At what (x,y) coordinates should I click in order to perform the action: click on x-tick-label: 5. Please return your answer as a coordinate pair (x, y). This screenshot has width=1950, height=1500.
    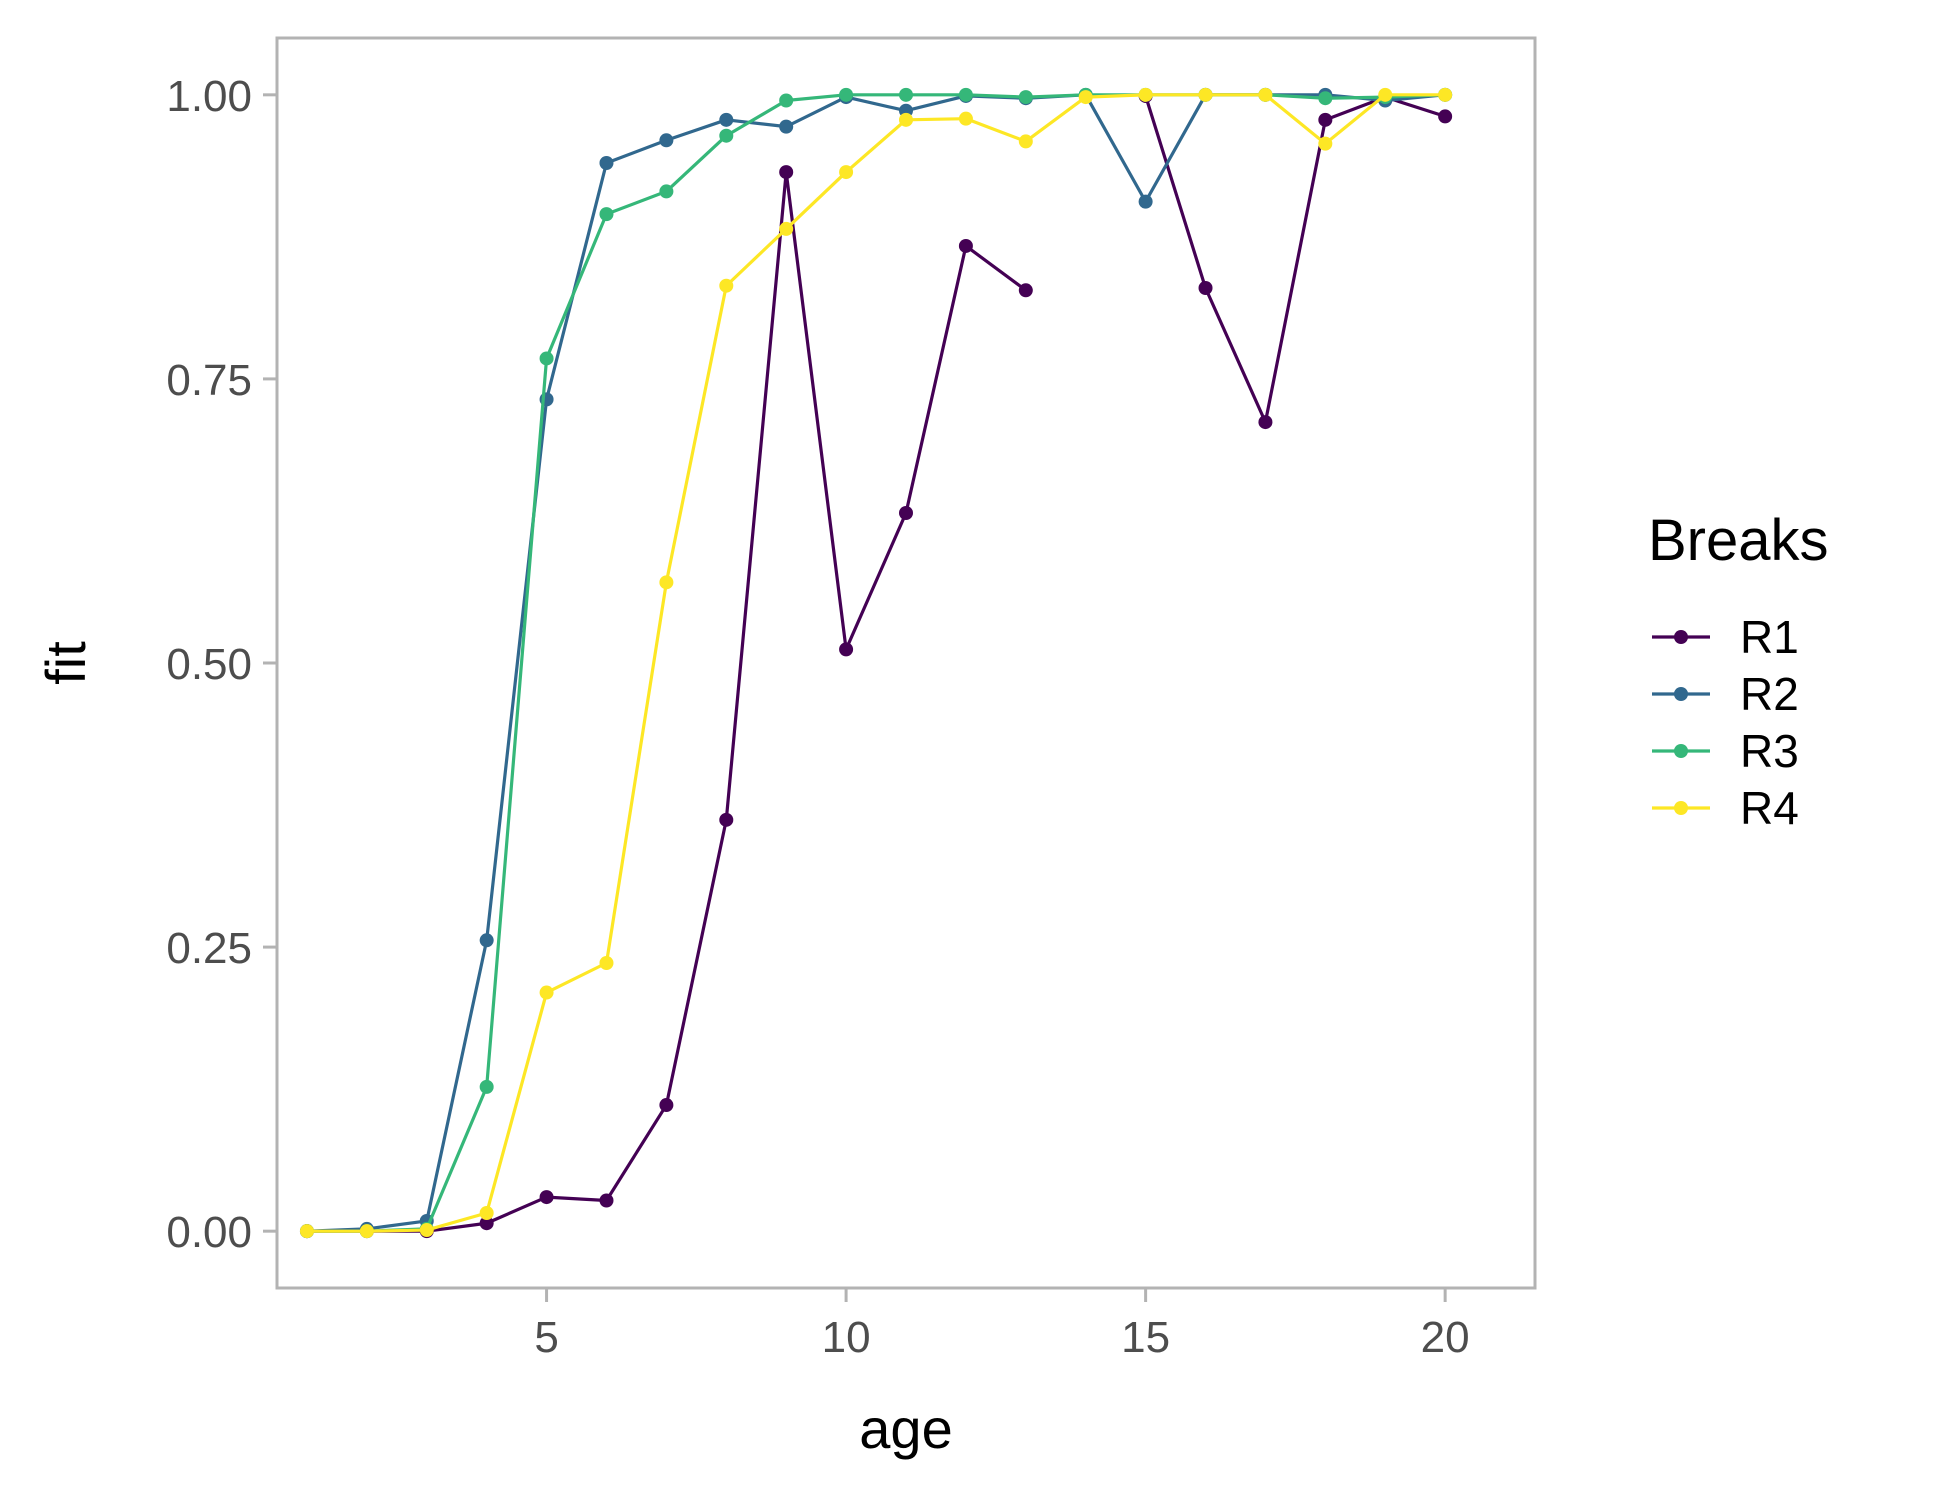
    Looking at the image, I should click on (546, 1337).